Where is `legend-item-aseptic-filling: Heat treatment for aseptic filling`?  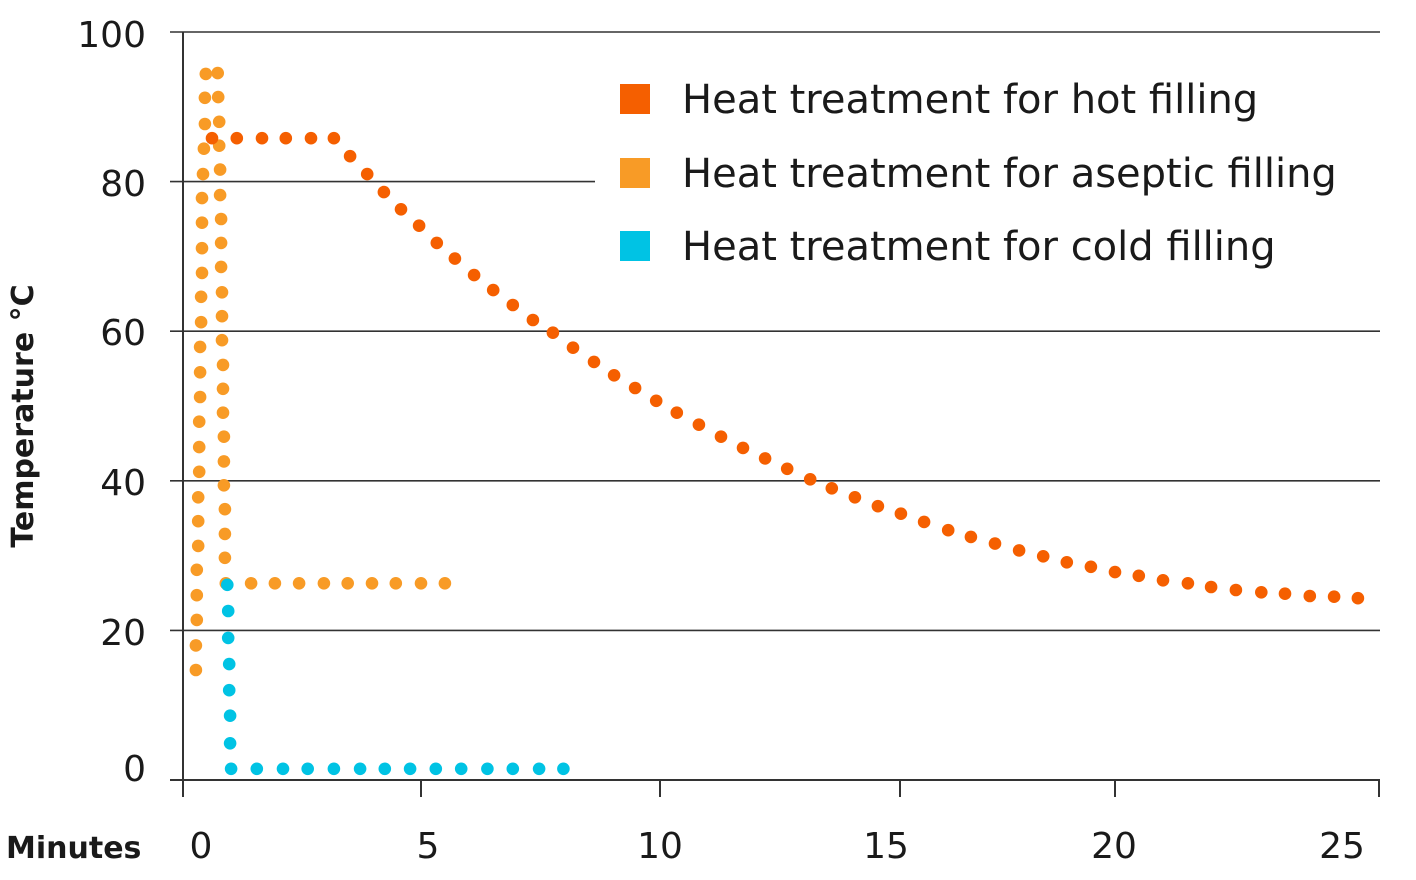
legend-item-aseptic-filling: Heat treatment for aseptic filling is located at coordinates (978, 174).